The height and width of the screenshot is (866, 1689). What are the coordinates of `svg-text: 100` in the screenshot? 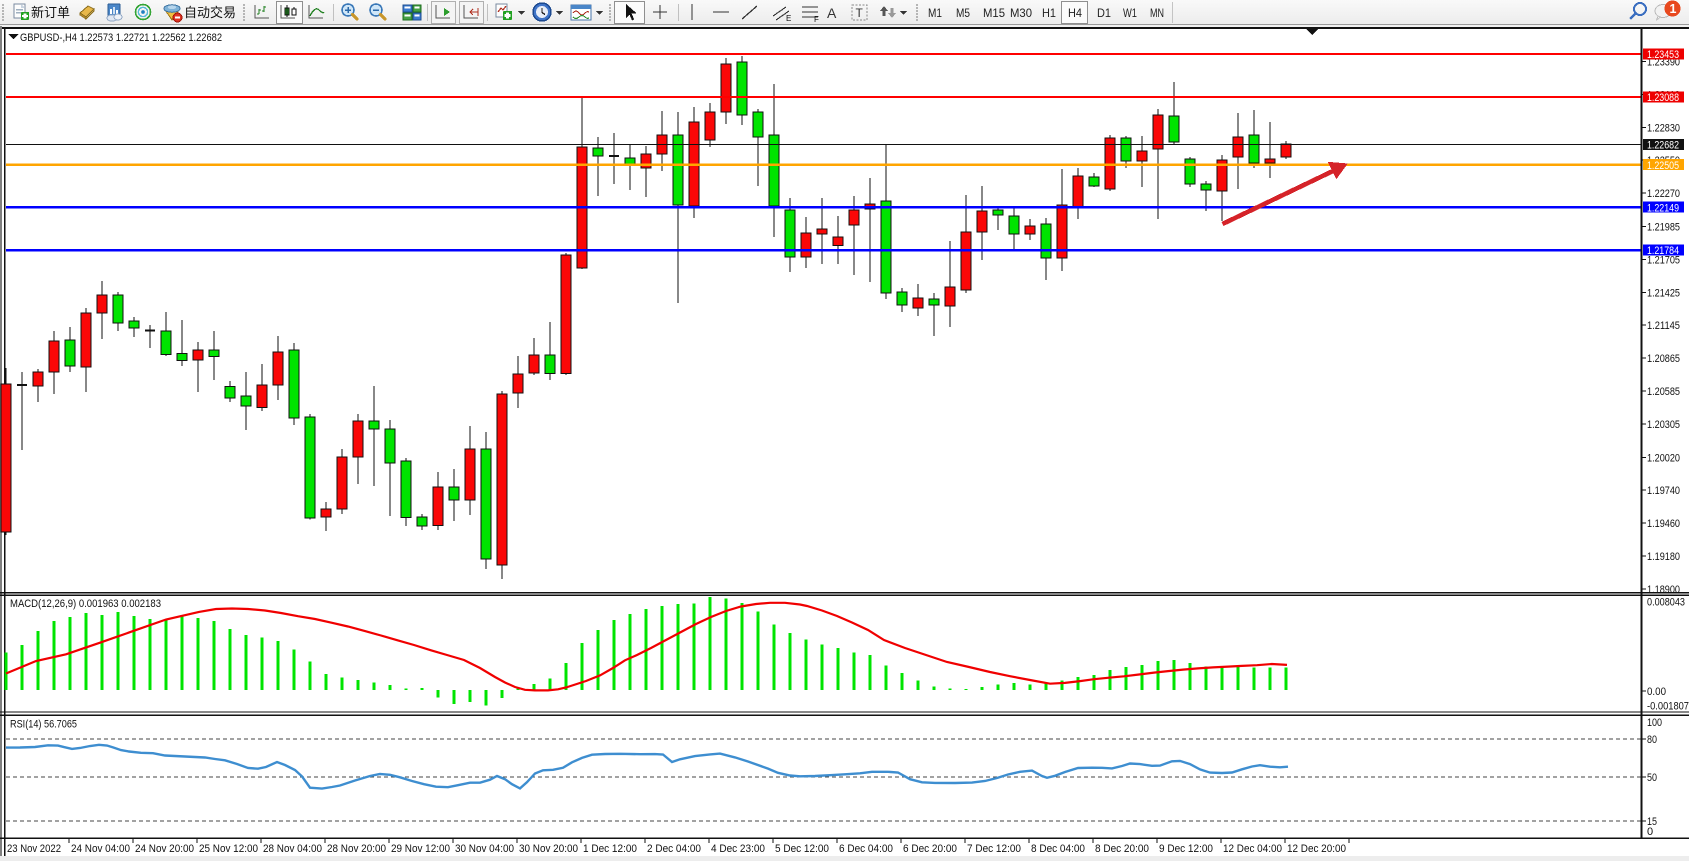 It's located at (1654, 723).